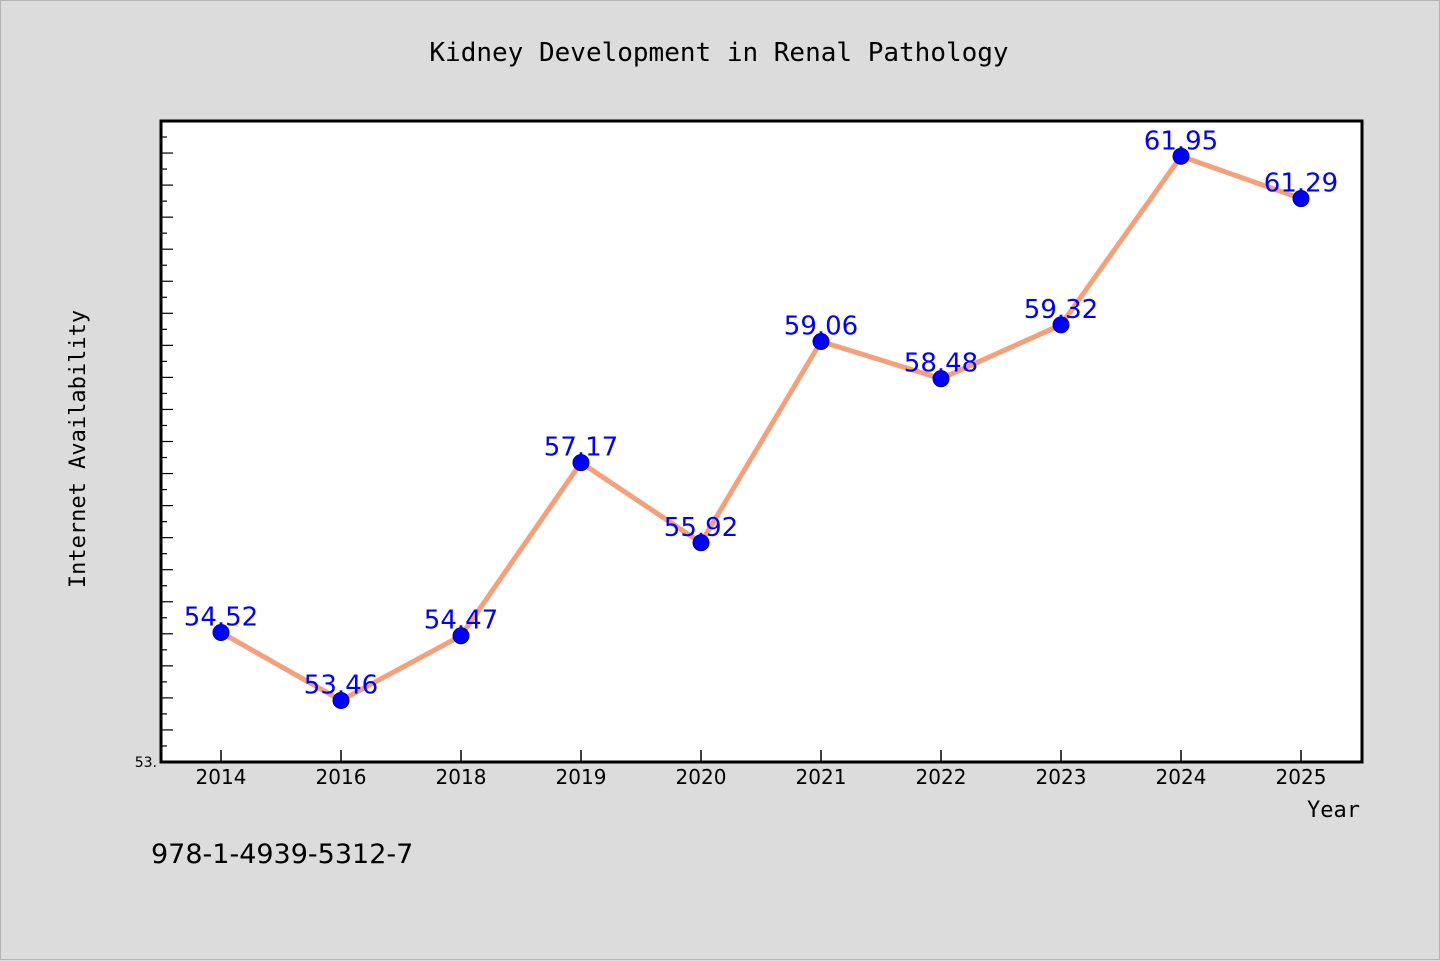 The width and height of the screenshot is (1440, 961). I want to click on x-tick-label: 2021, so click(821, 777).